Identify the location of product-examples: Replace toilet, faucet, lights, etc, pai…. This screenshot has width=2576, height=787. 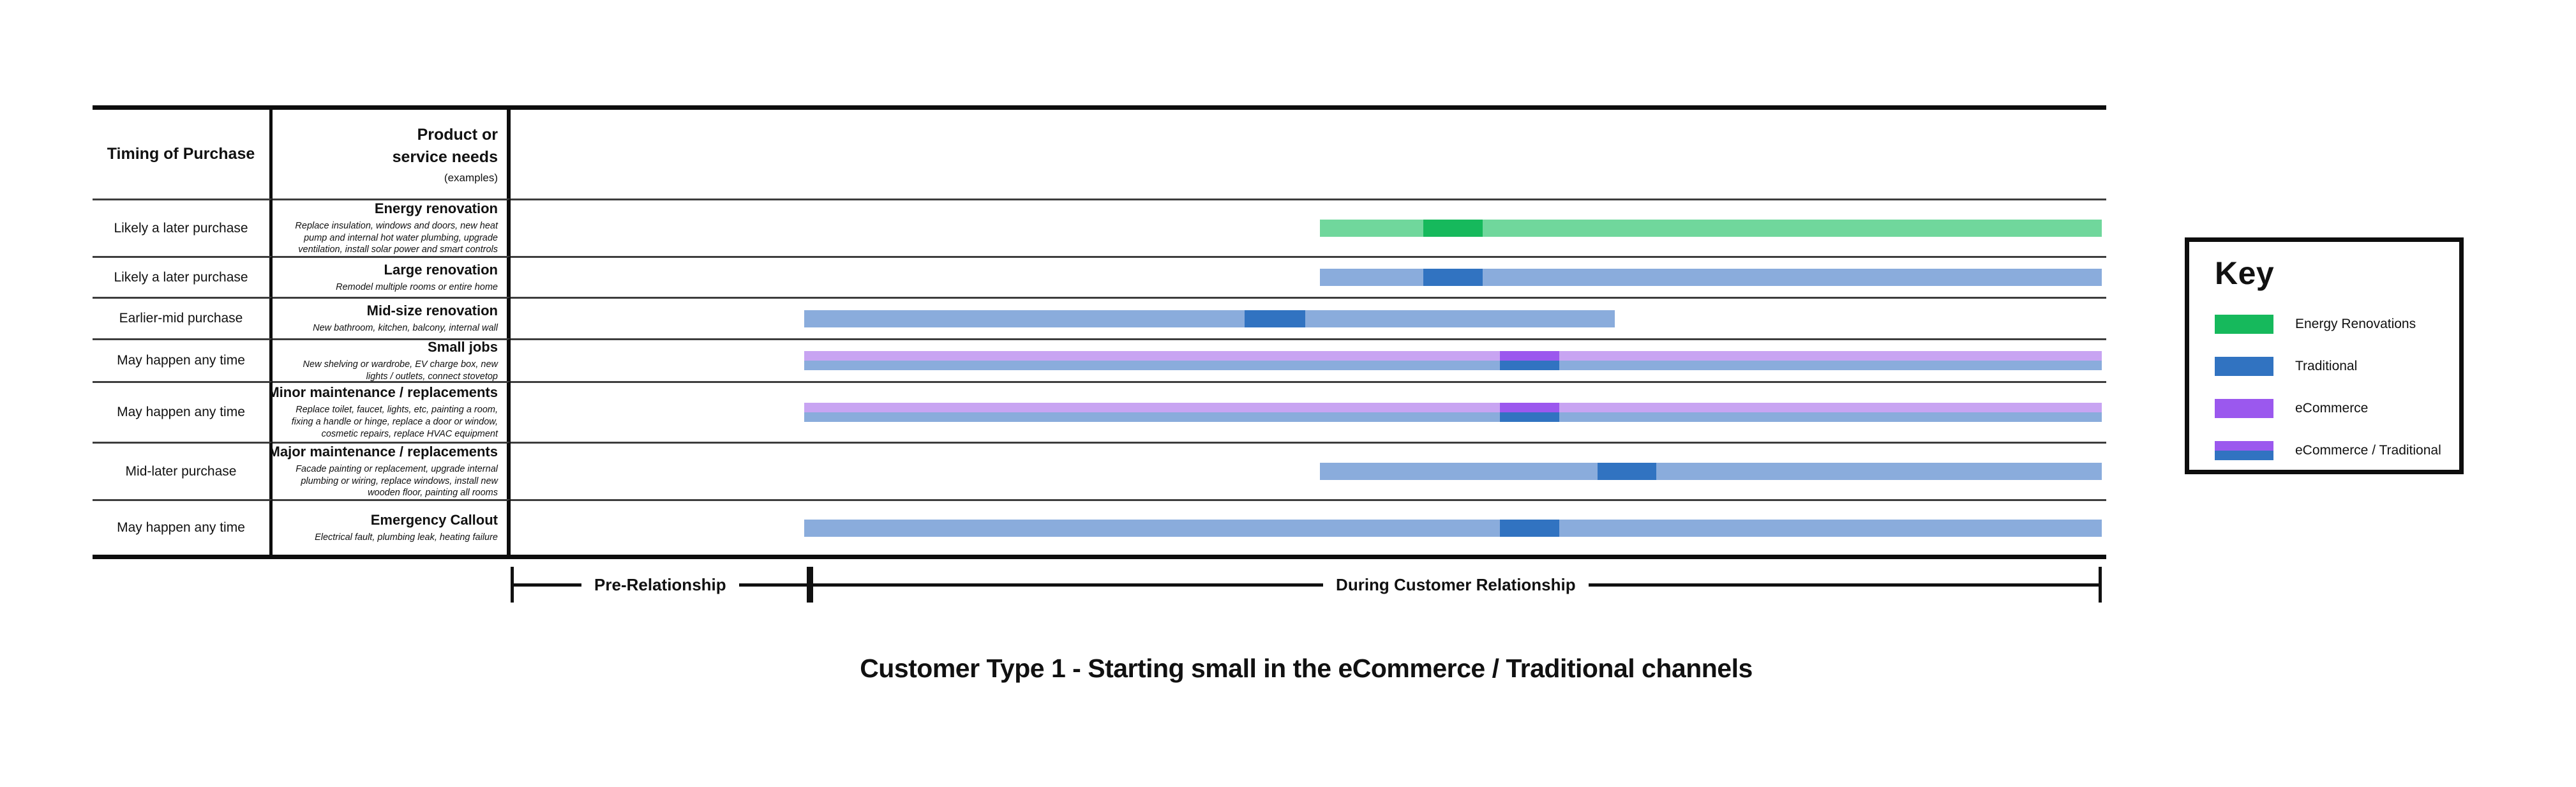
(394, 422).